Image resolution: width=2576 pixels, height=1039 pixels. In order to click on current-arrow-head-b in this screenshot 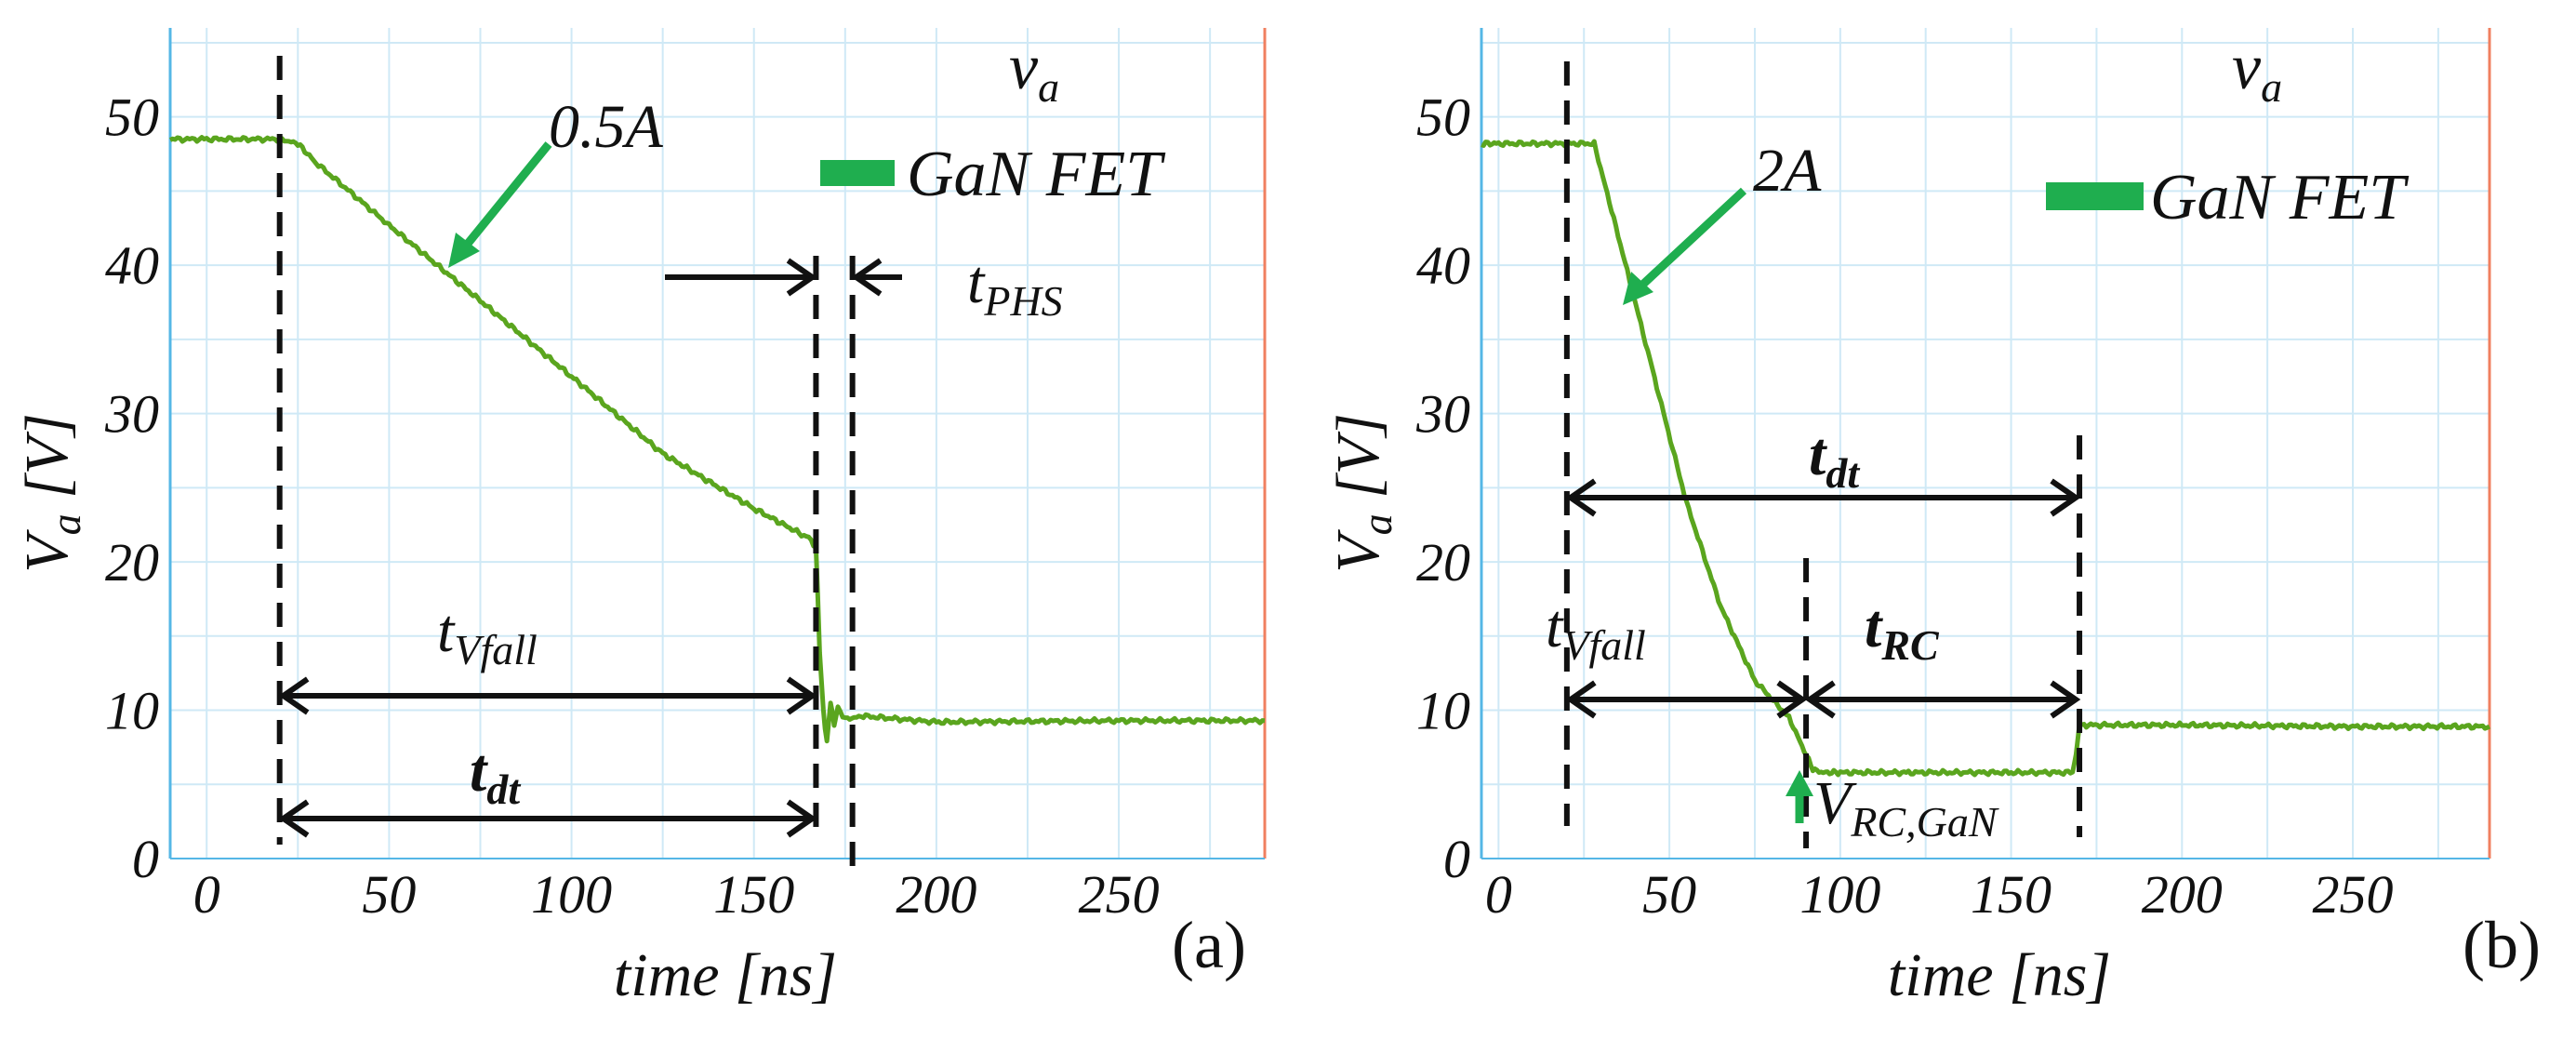, I will do `click(1638, 288)`.